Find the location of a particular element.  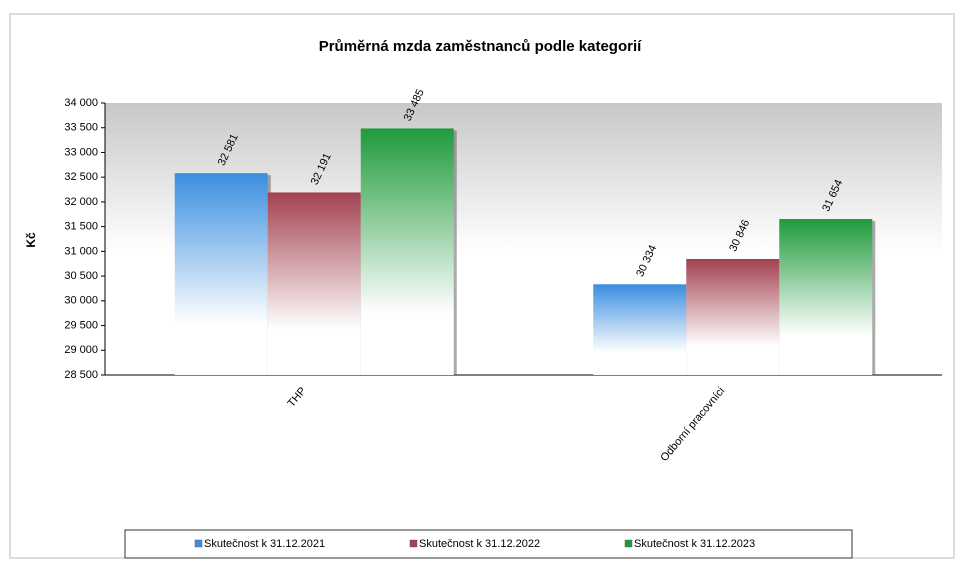

y-axis-label: Kč is located at coordinates (31, 240).